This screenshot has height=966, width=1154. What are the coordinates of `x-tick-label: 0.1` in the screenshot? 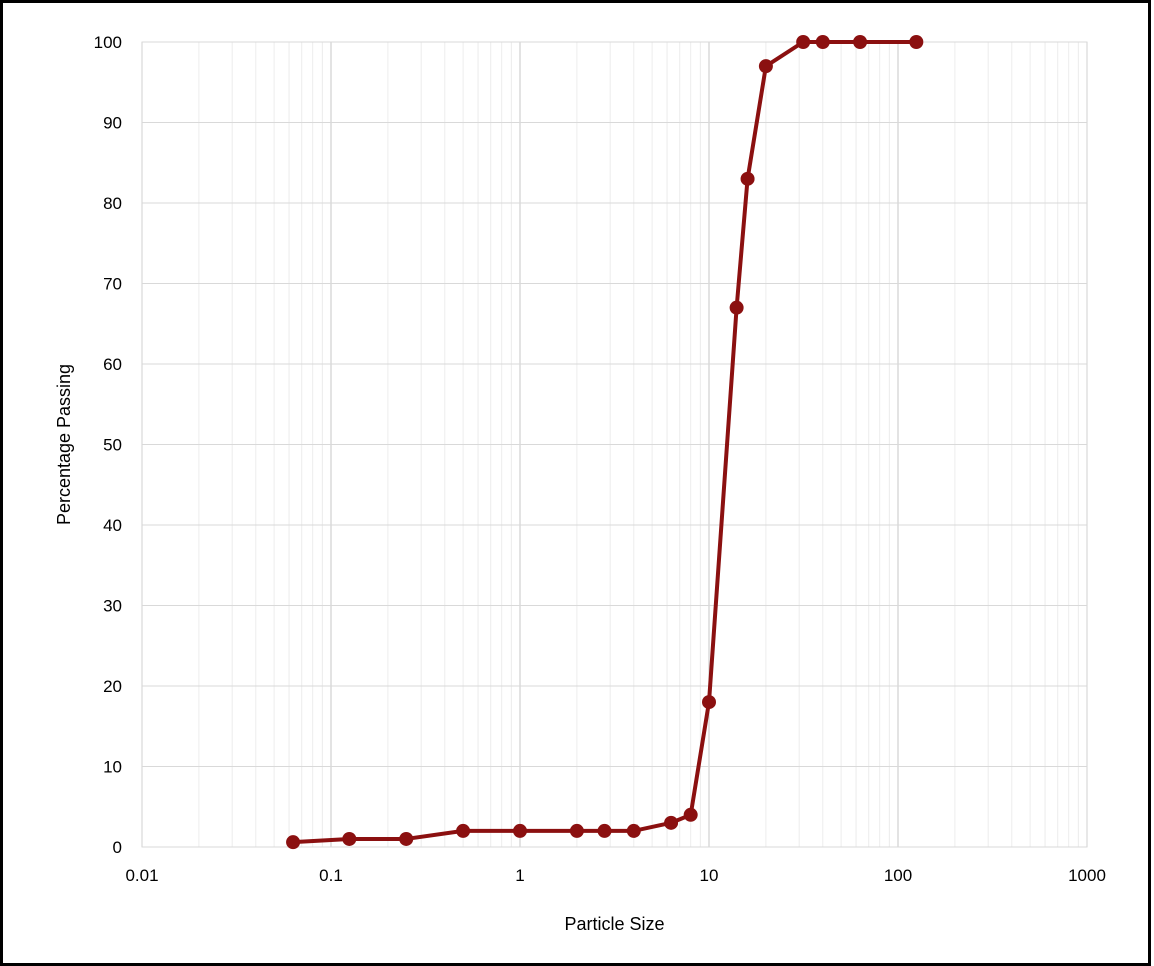 It's located at (331, 875).